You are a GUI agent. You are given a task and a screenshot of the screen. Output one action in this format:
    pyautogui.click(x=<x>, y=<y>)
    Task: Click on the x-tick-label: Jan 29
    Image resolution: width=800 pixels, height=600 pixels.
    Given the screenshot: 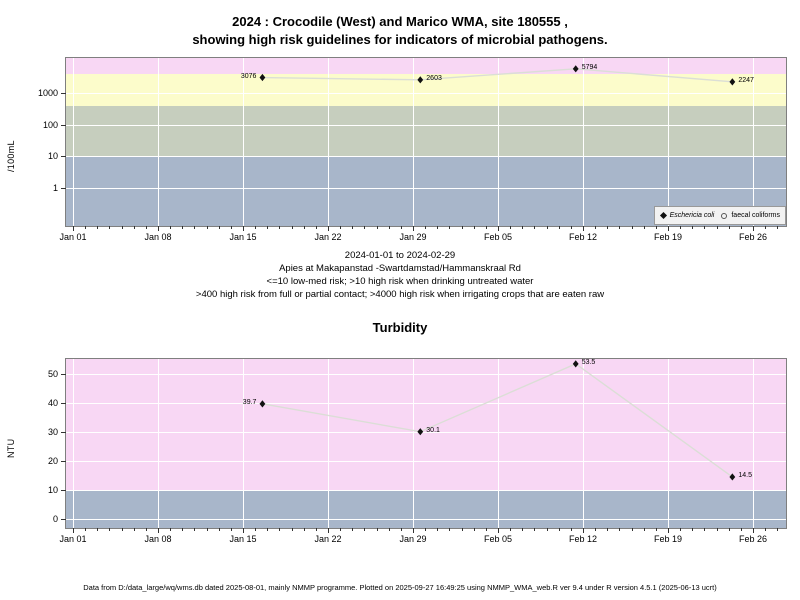 What is the action you would take?
    pyautogui.click(x=413, y=237)
    